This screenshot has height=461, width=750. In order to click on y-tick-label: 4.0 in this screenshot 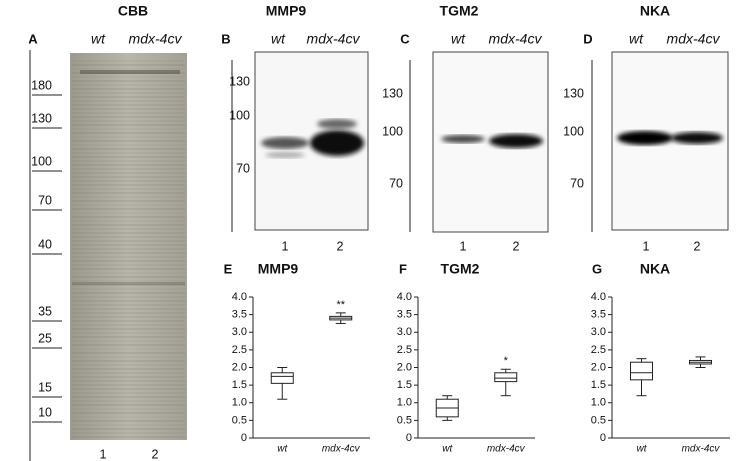, I will do `click(598, 297)`.